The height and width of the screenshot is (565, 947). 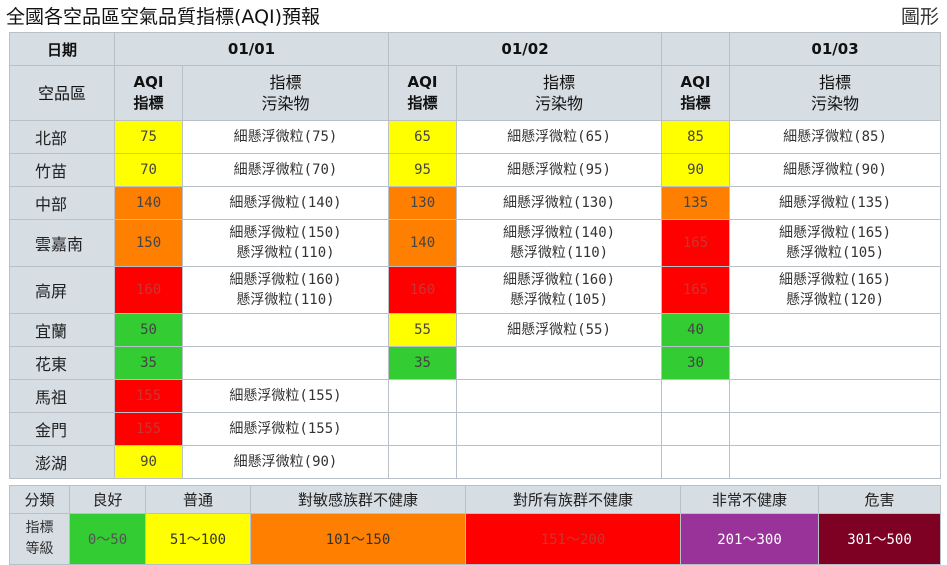 What do you see at coordinates (573, 539) in the screenshot?
I see `legend-range-swatch: 151～200` at bounding box center [573, 539].